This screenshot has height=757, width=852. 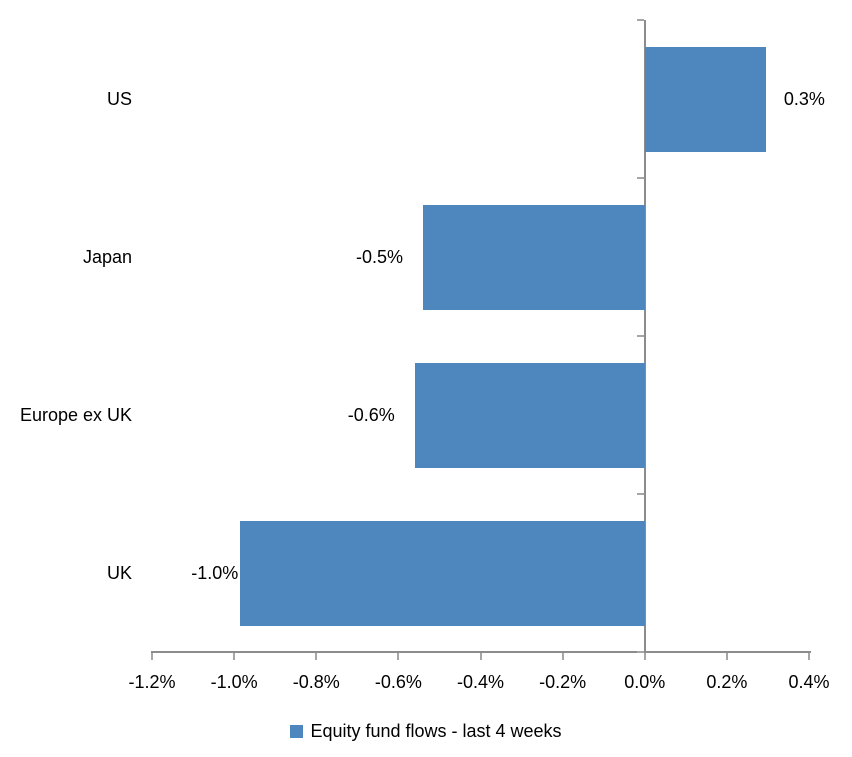 What do you see at coordinates (316, 682) in the screenshot?
I see `x-axis-tick-label: -0.8%` at bounding box center [316, 682].